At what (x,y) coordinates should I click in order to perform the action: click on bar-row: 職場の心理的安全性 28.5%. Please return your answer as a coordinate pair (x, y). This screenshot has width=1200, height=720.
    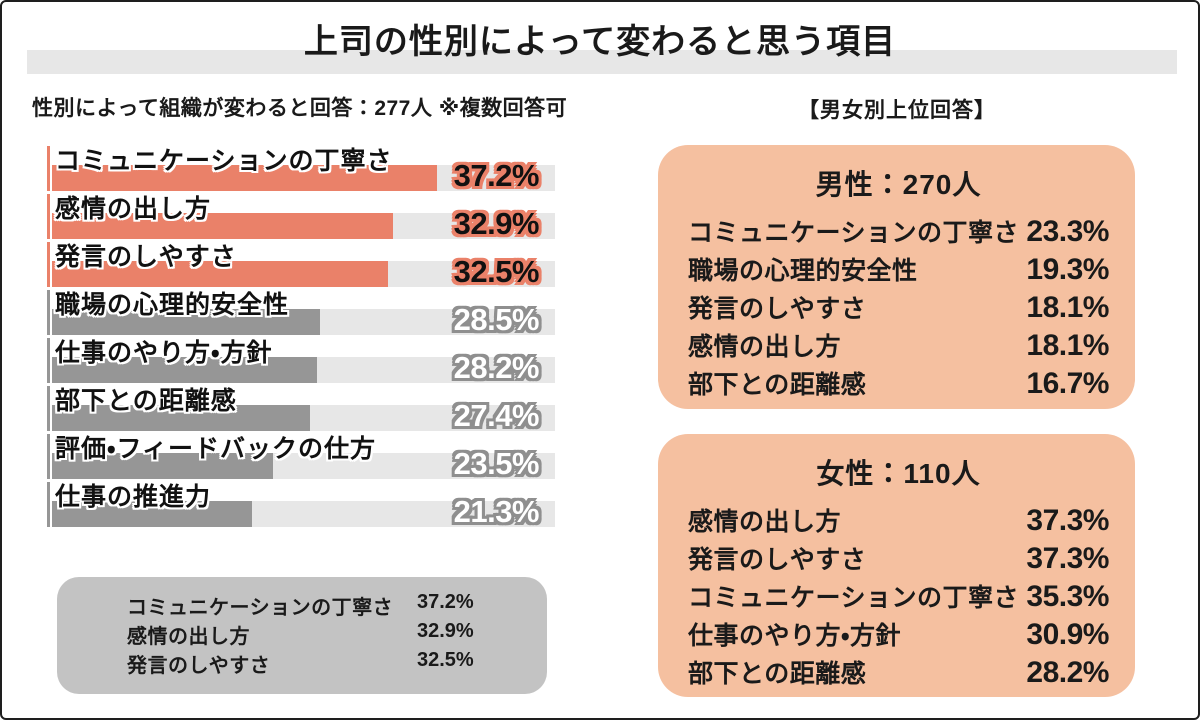
    Looking at the image, I should click on (301, 313).